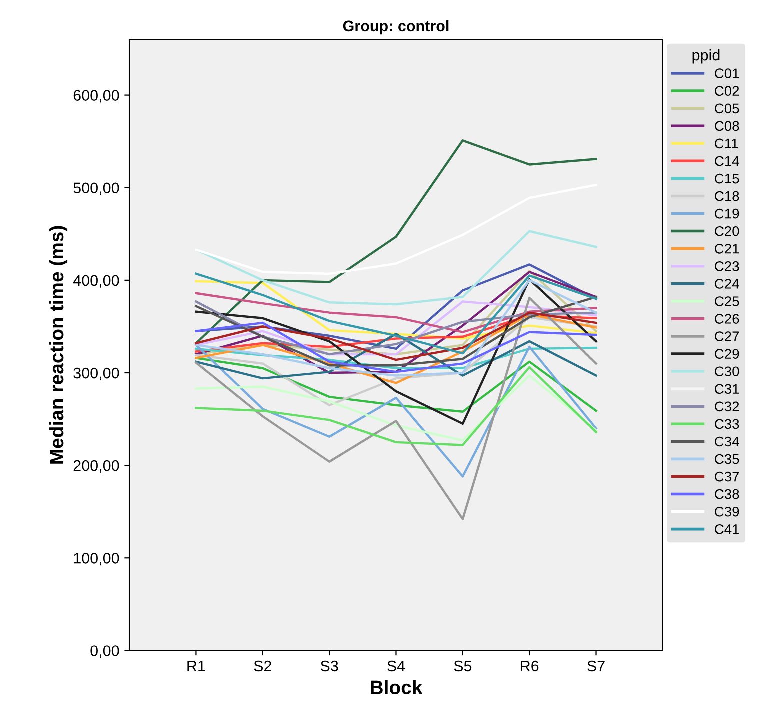 The image size is (762, 723). Describe the element at coordinates (96, 281) in the screenshot. I see `y-tick-label: 400,00` at that location.